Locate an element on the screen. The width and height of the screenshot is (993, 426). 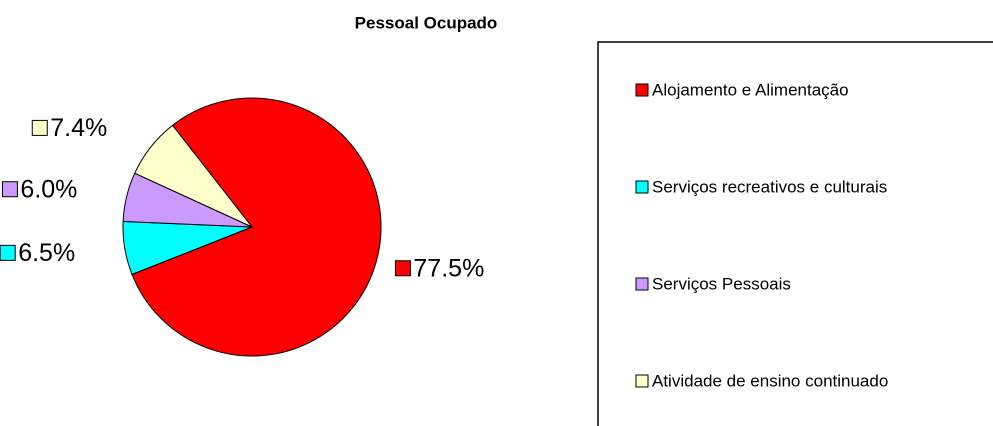
data-label: 6.5% is located at coordinates (46, 253).